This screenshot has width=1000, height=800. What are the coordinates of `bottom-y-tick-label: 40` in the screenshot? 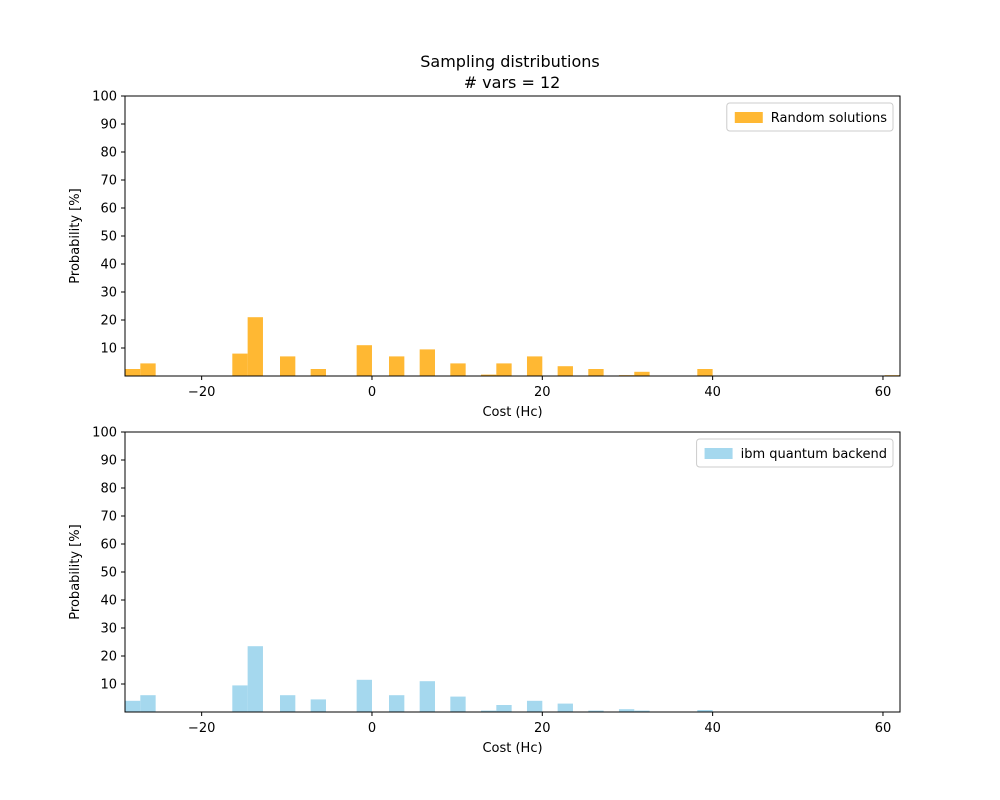 It's located at (108, 601).